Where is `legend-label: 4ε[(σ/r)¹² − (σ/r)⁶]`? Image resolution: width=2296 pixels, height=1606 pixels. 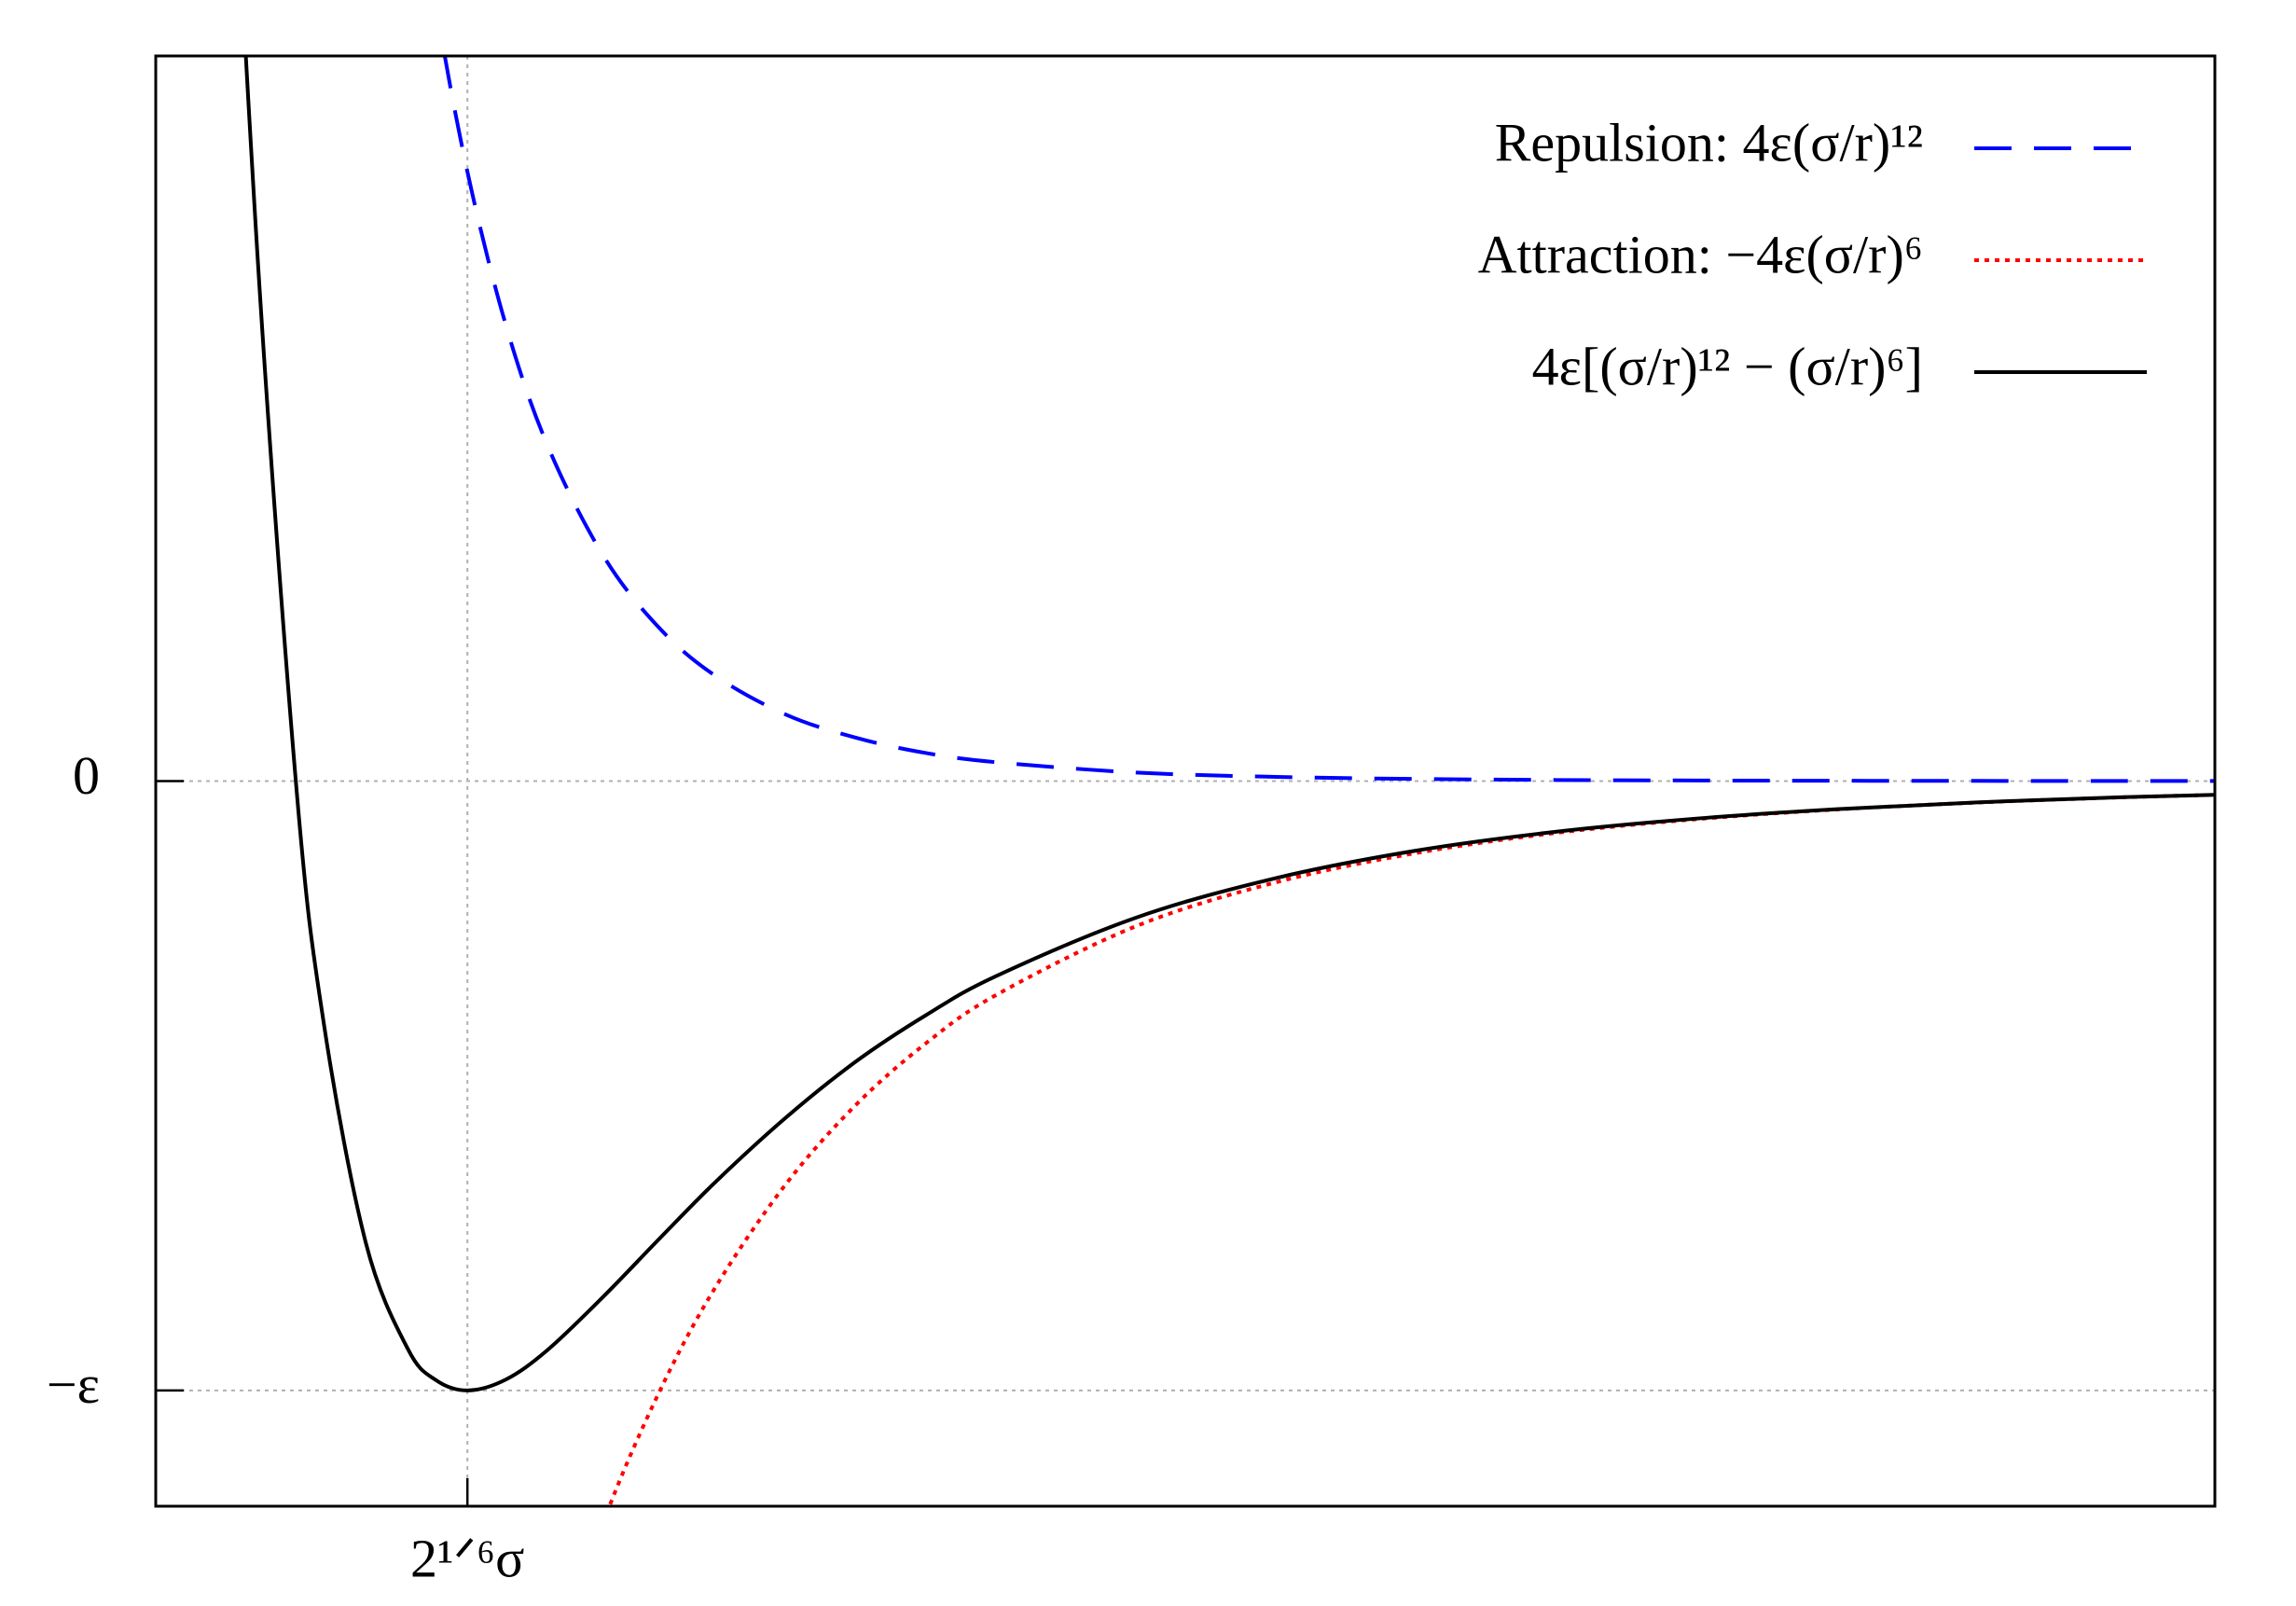 legend-label: 4ε[(σ/r)¹² − (σ/r)⁶] is located at coordinates (1727, 366).